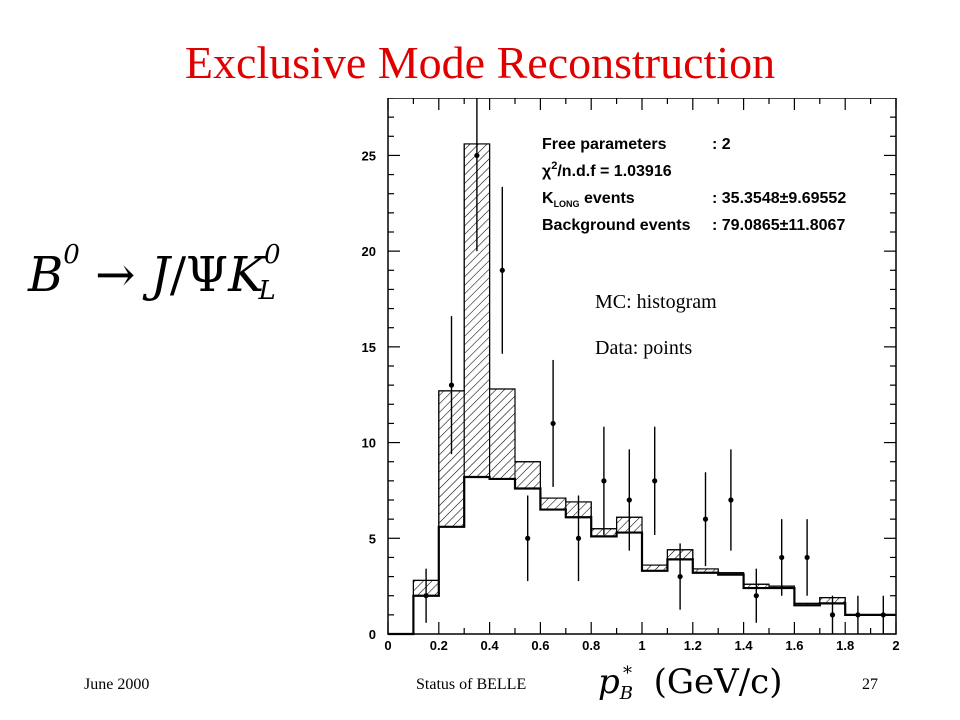 The height and width of the screenshot is (720, 960). I want to click on y-tick-label: 15, so click(369, 347).